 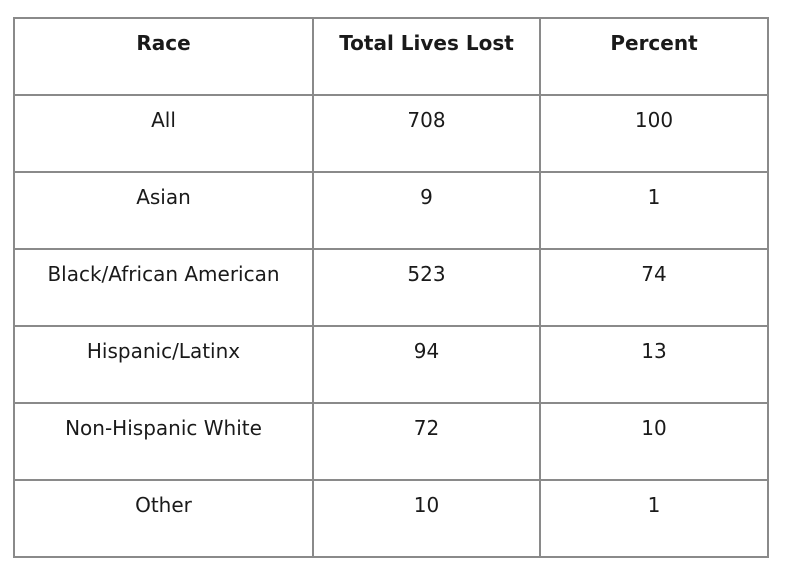 I want to click on cell-race: Asian, so click(x=163, y=210).